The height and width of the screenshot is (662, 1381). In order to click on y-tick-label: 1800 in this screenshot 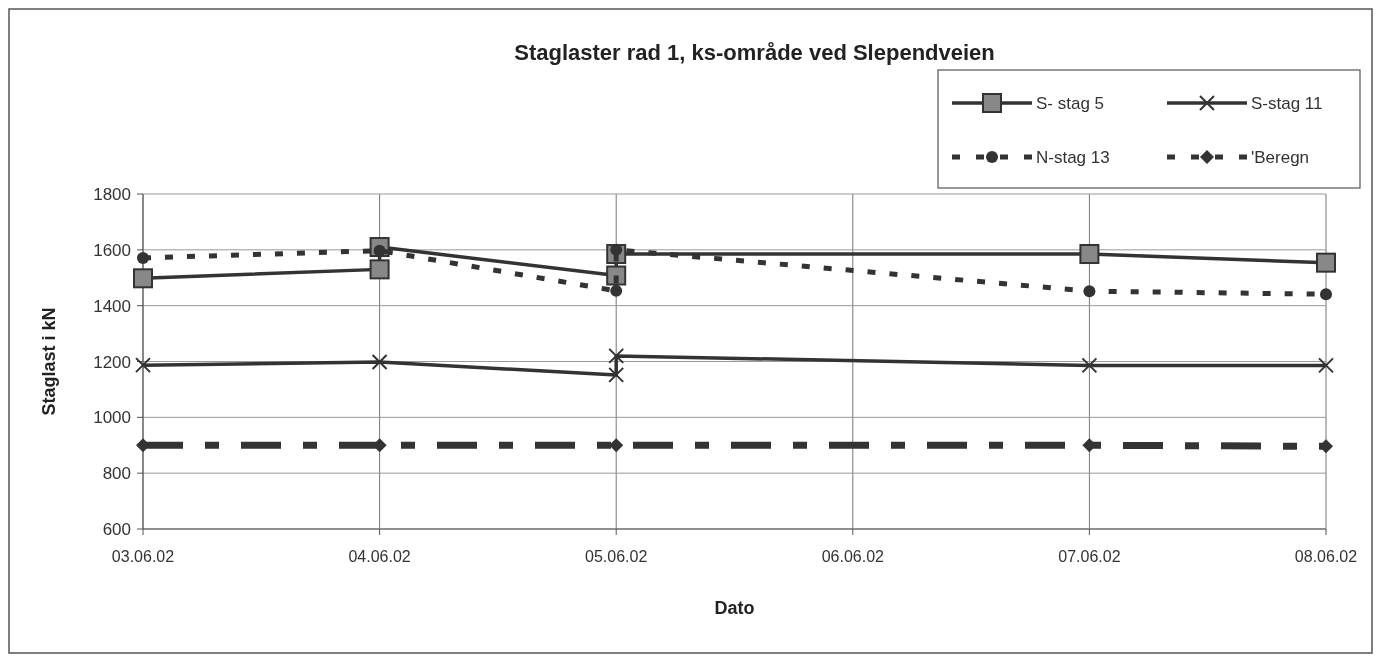, I will do `click(112, 194)`.